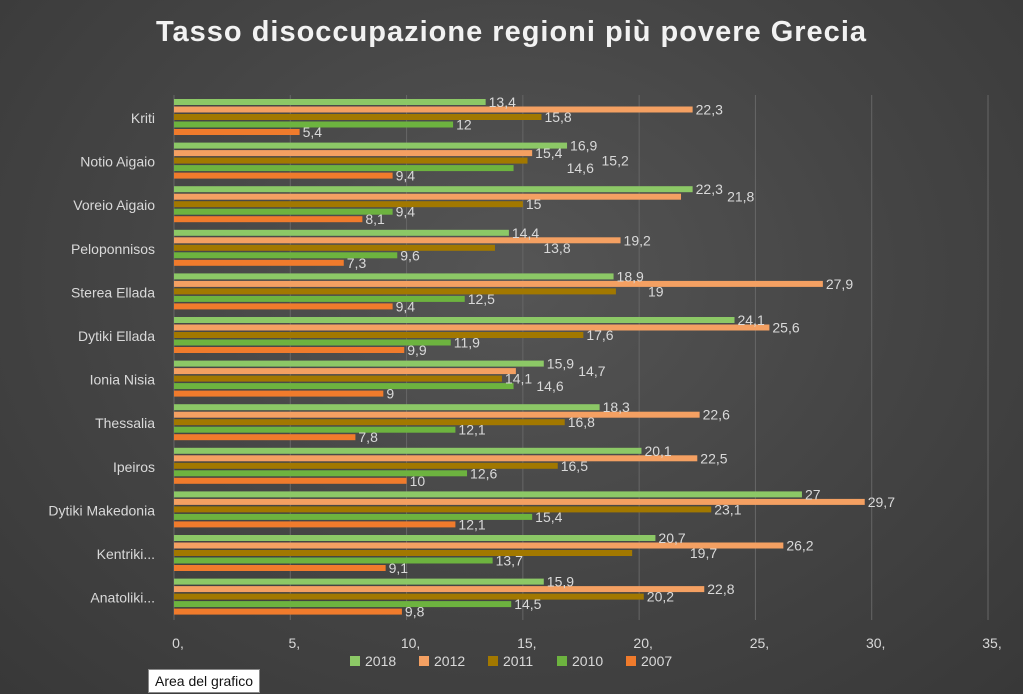 The image size is (1023, 694). I want to click on data-label-2010: 14,5, so click(527, 604).